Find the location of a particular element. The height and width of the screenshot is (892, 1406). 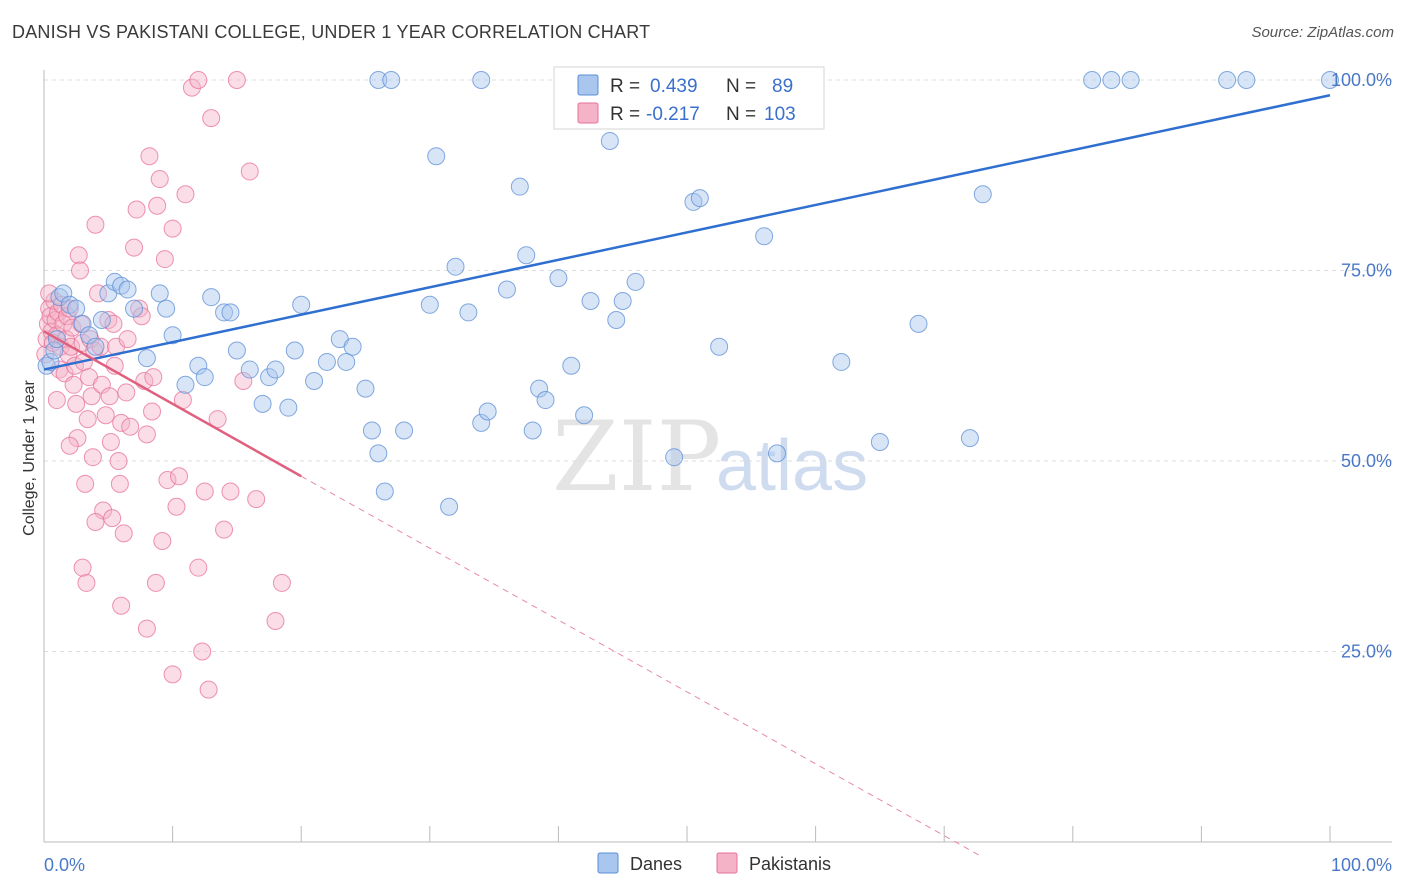

legend-n-value-danes: 89 is located at coordinates (782, 86).